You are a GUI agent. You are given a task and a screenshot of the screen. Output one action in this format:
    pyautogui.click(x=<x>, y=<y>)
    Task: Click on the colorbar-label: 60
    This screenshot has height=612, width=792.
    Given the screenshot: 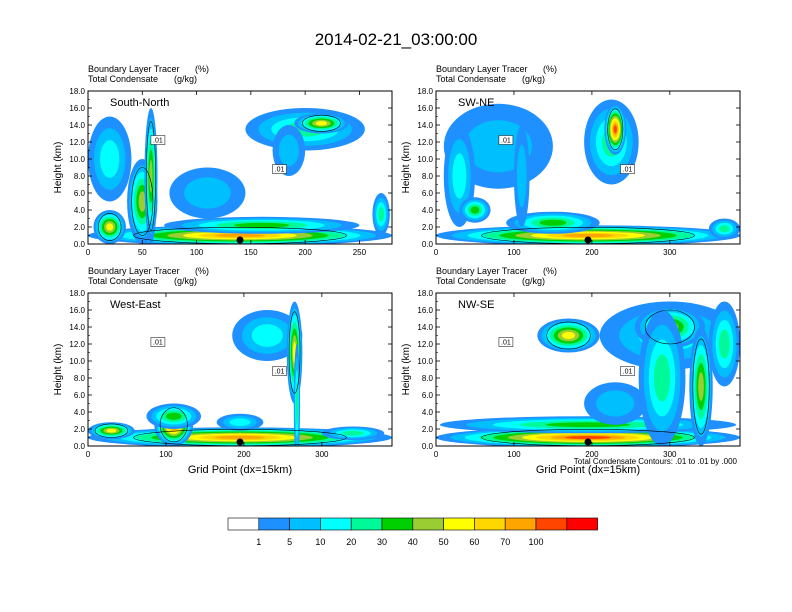 What is the action you would take?
    pyautogui.click(x=474, y=542)
    